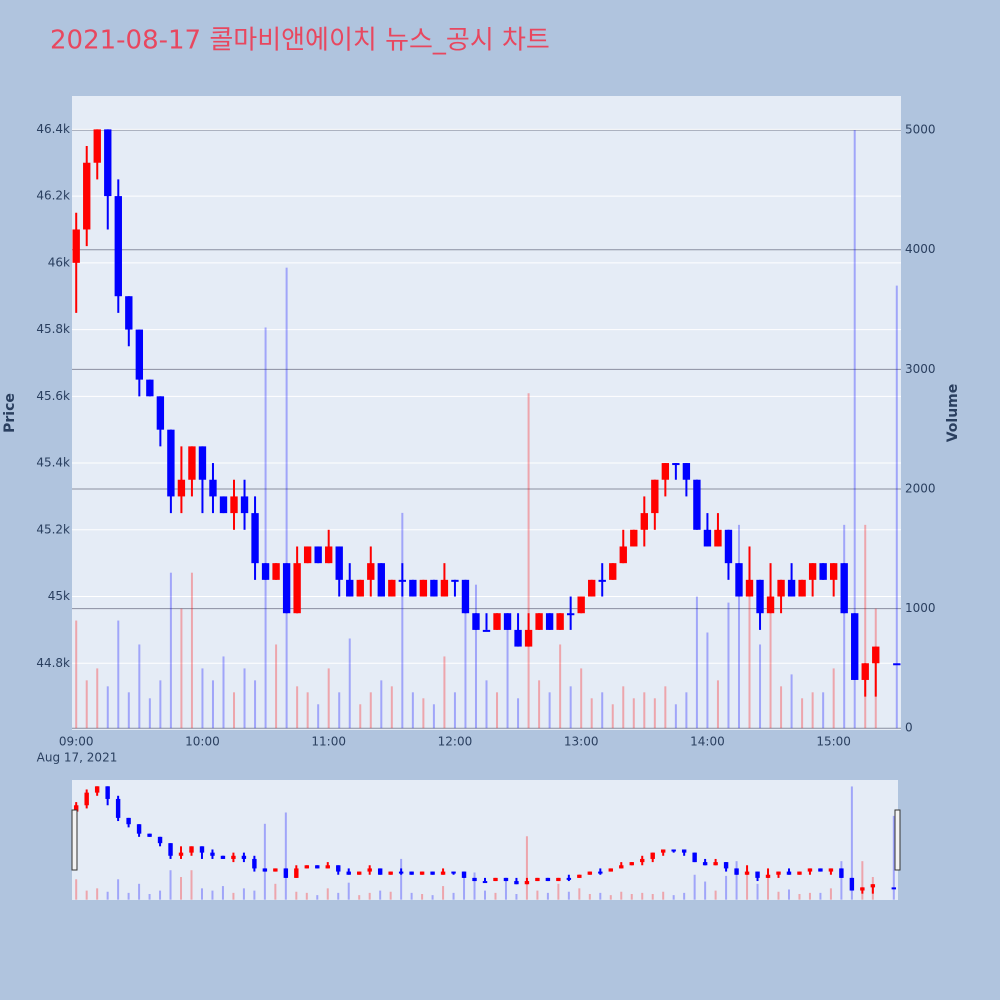  I want to click on y-axis-title: Price, so click(10, 413).